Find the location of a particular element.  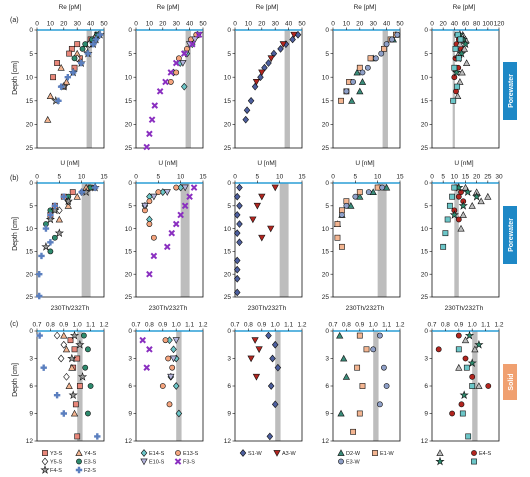

panel-c5-ytick-label: 3 is located at coordinates (426, 359).